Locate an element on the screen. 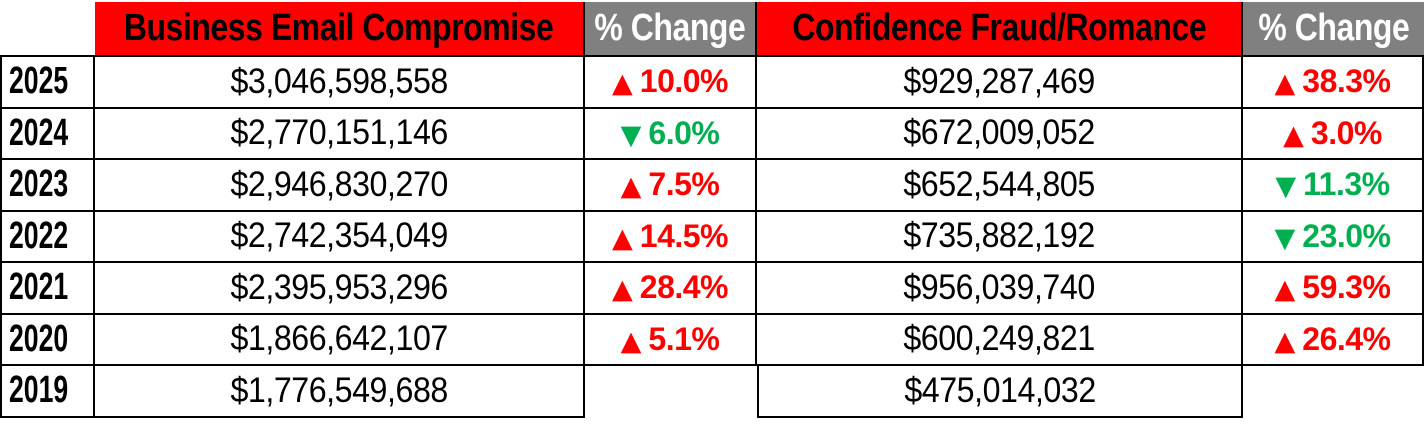  cfr-loss-cell: $956,039,740 is located at coordinates (1000, 289).